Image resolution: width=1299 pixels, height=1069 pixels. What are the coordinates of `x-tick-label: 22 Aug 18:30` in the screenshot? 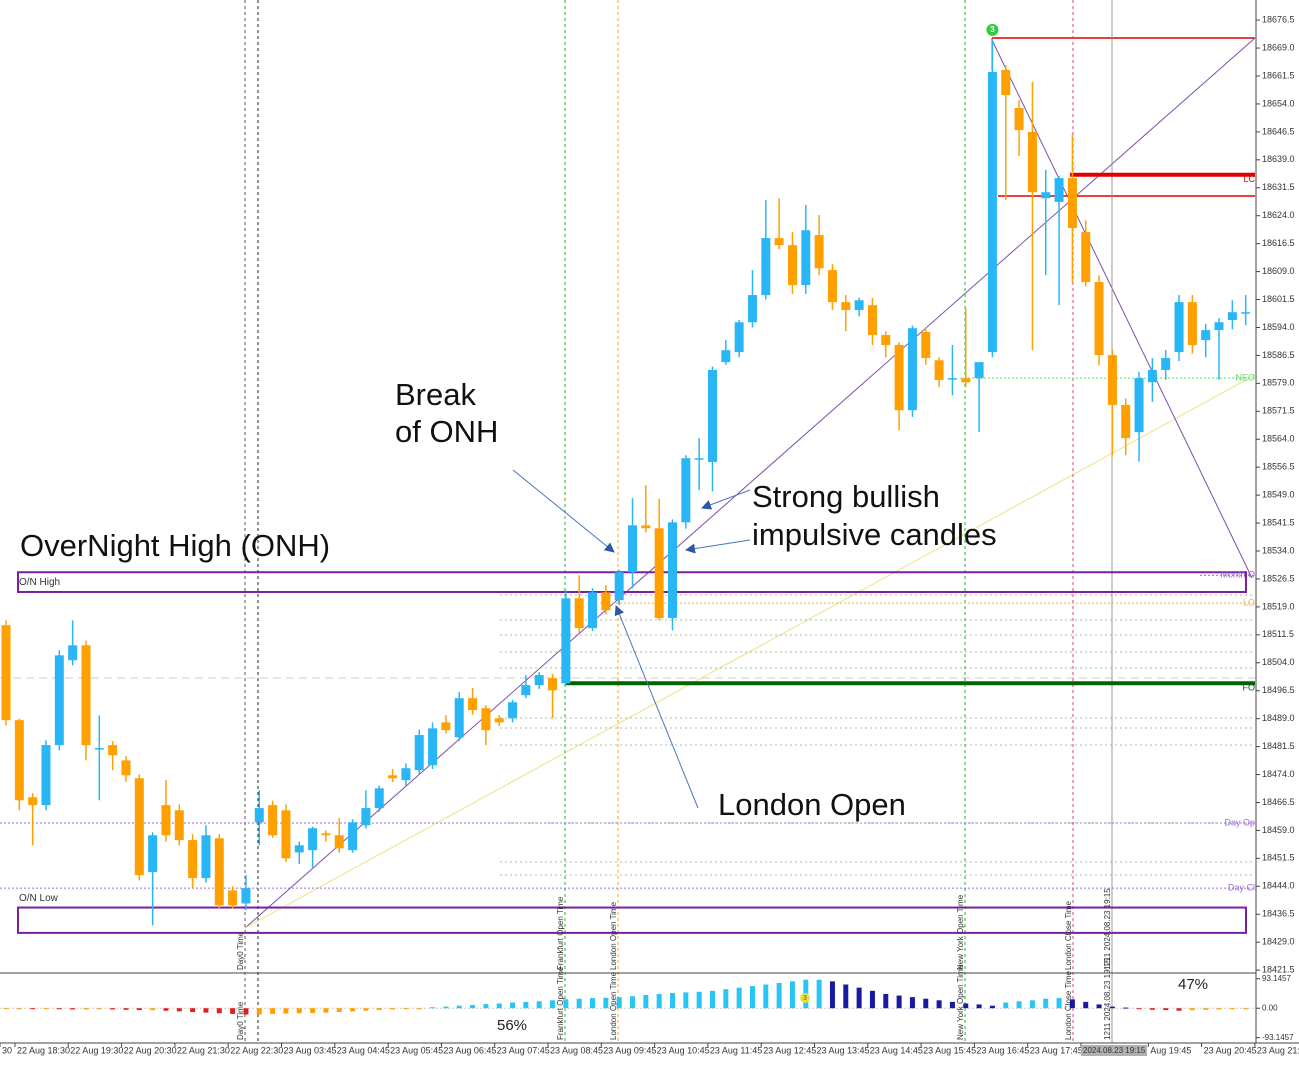 It's located at (43, 1050).